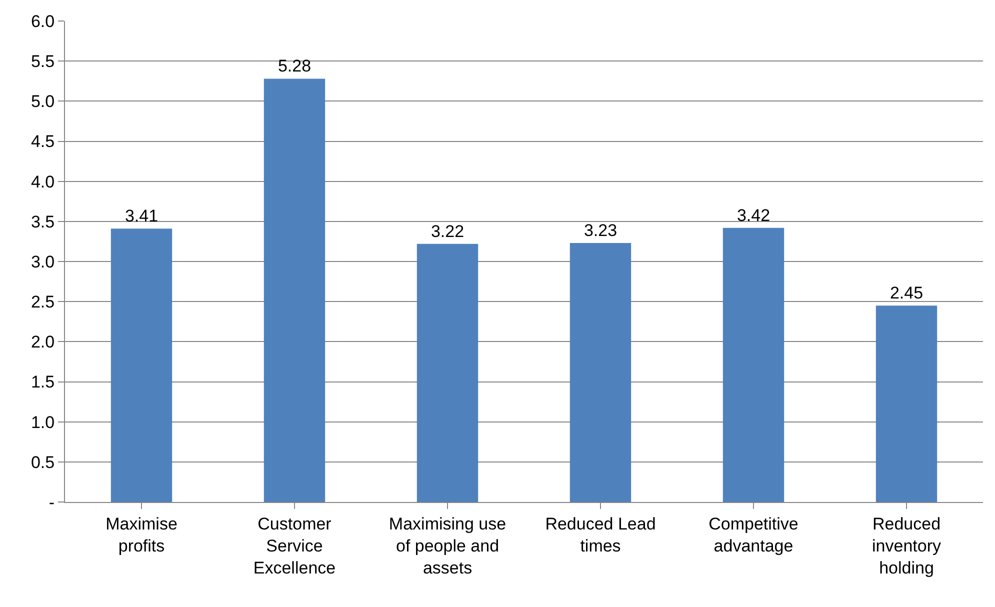  Describe the element at coordinates (42, 302) in the screenshot. I see `y-tick-label: 2.5` at that location.